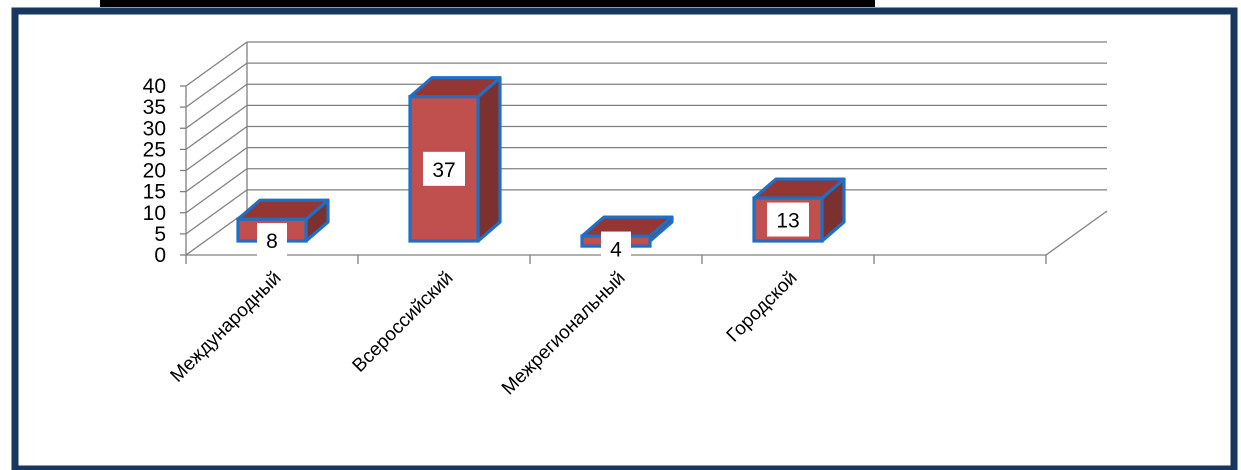 This screenshot has width=1241, height=470. I want to click on y-tick-label: 10, so click(154, 213).